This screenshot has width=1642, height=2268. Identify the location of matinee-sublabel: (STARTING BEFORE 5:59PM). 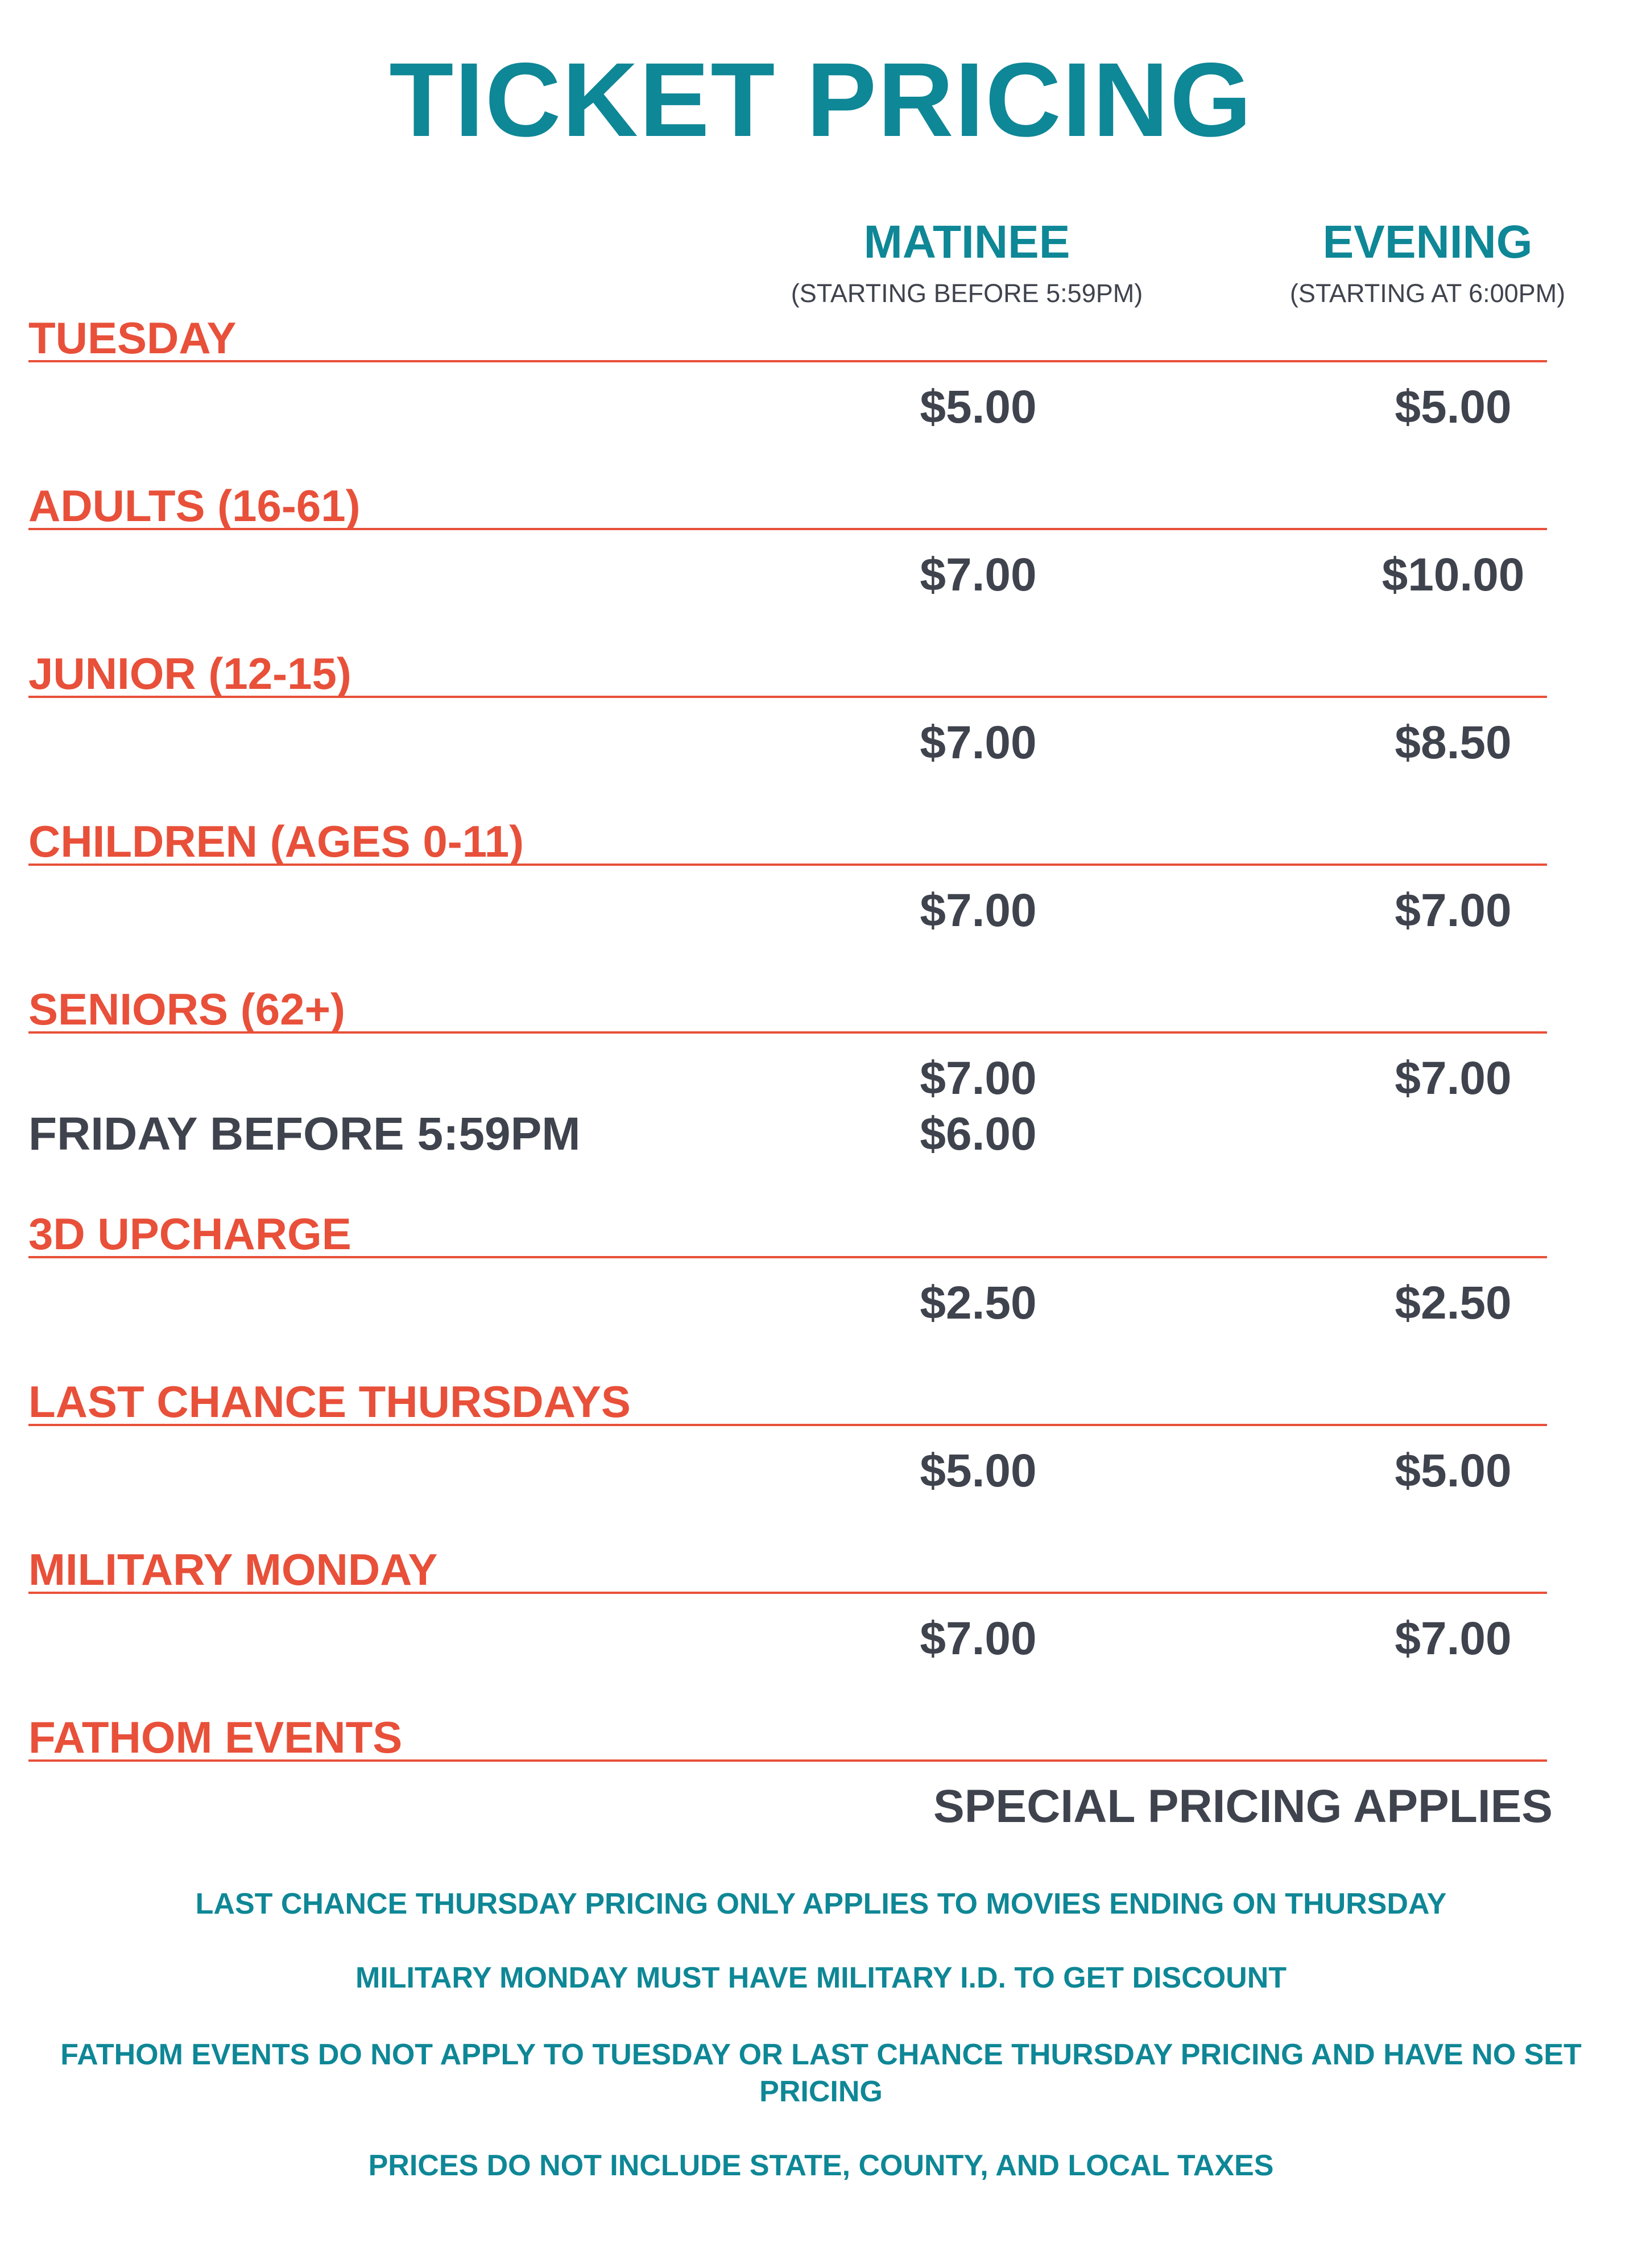
(967, 293).